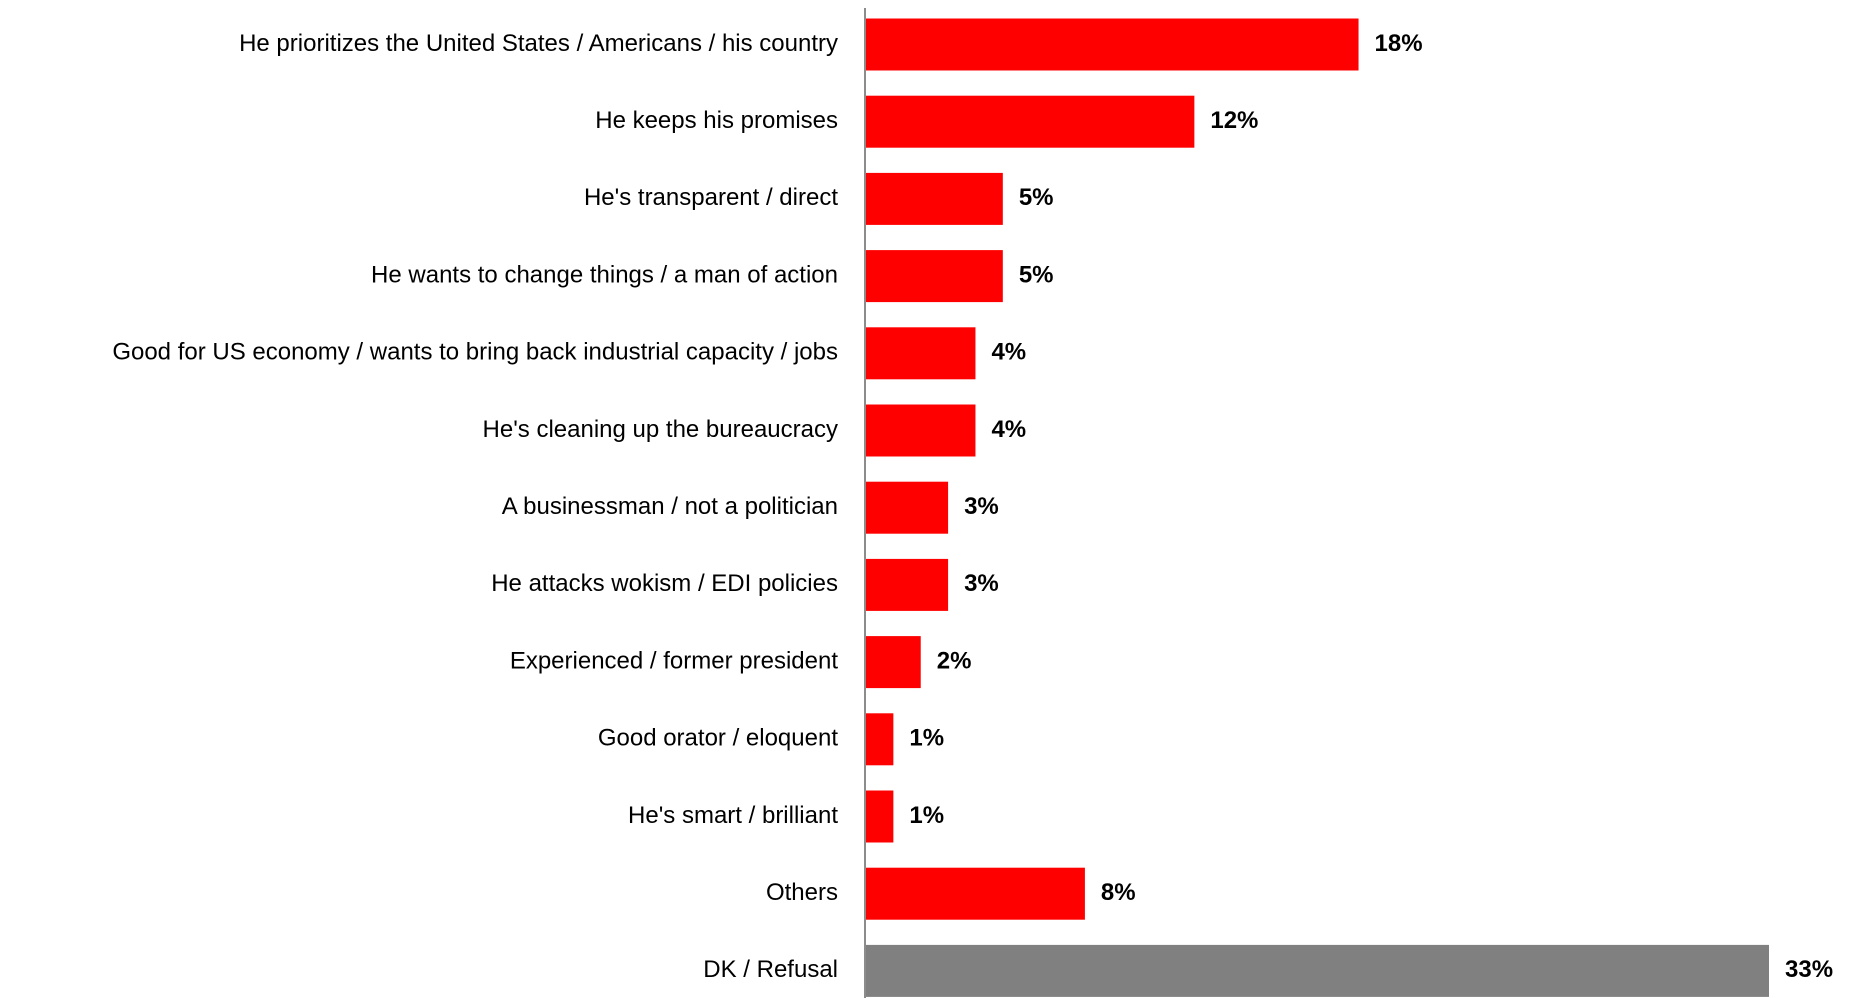  I want to click on value-label: 8%, so click(1118, 892).